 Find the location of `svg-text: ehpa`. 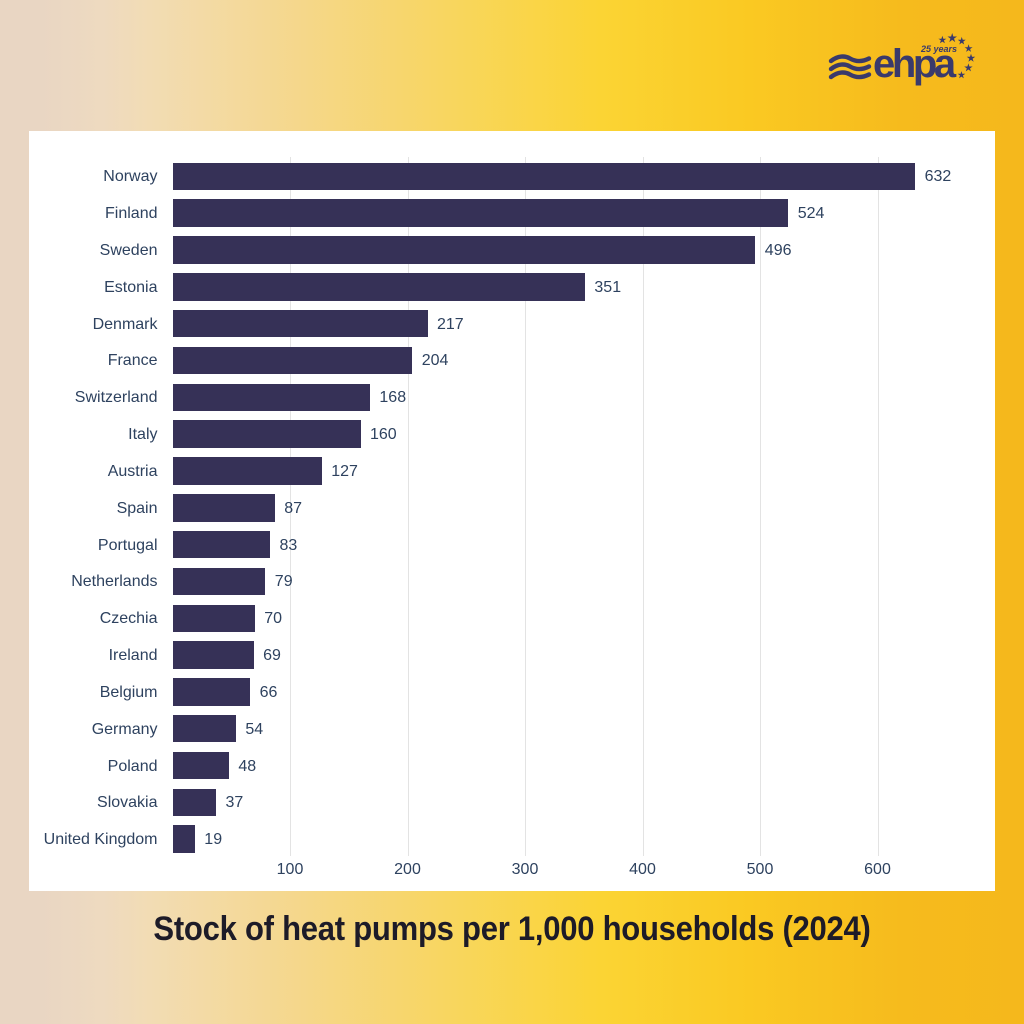

svg-text: ehpa is located at coordinates (915, 64).